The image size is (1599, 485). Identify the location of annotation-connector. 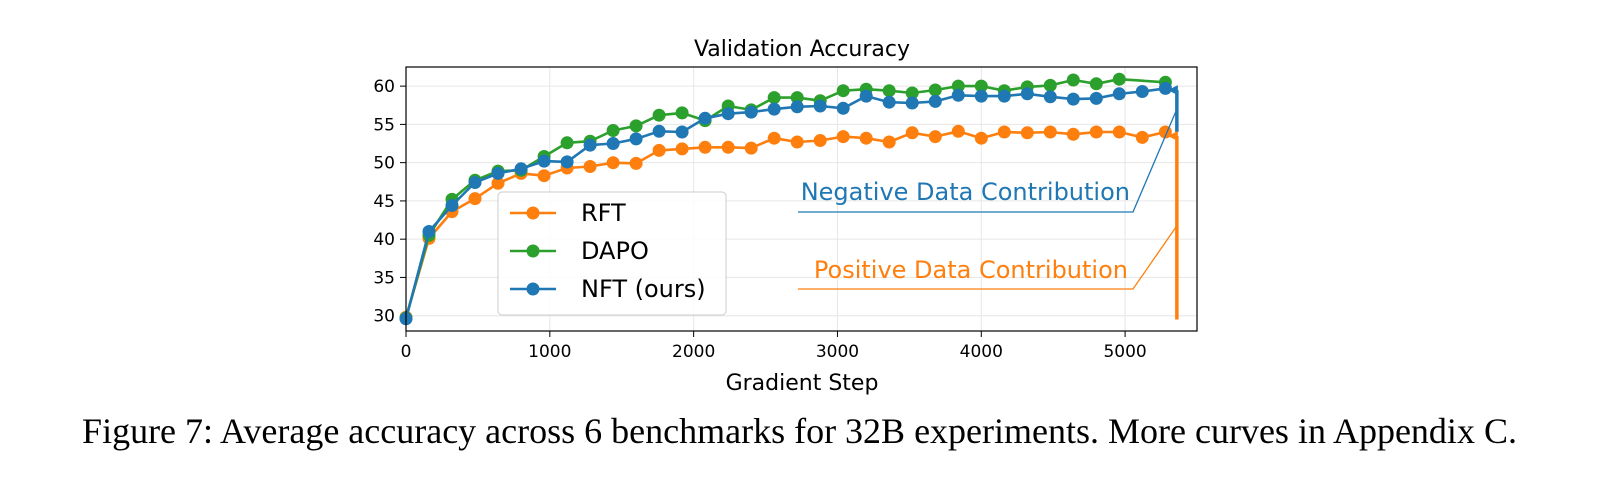
(988, 257).